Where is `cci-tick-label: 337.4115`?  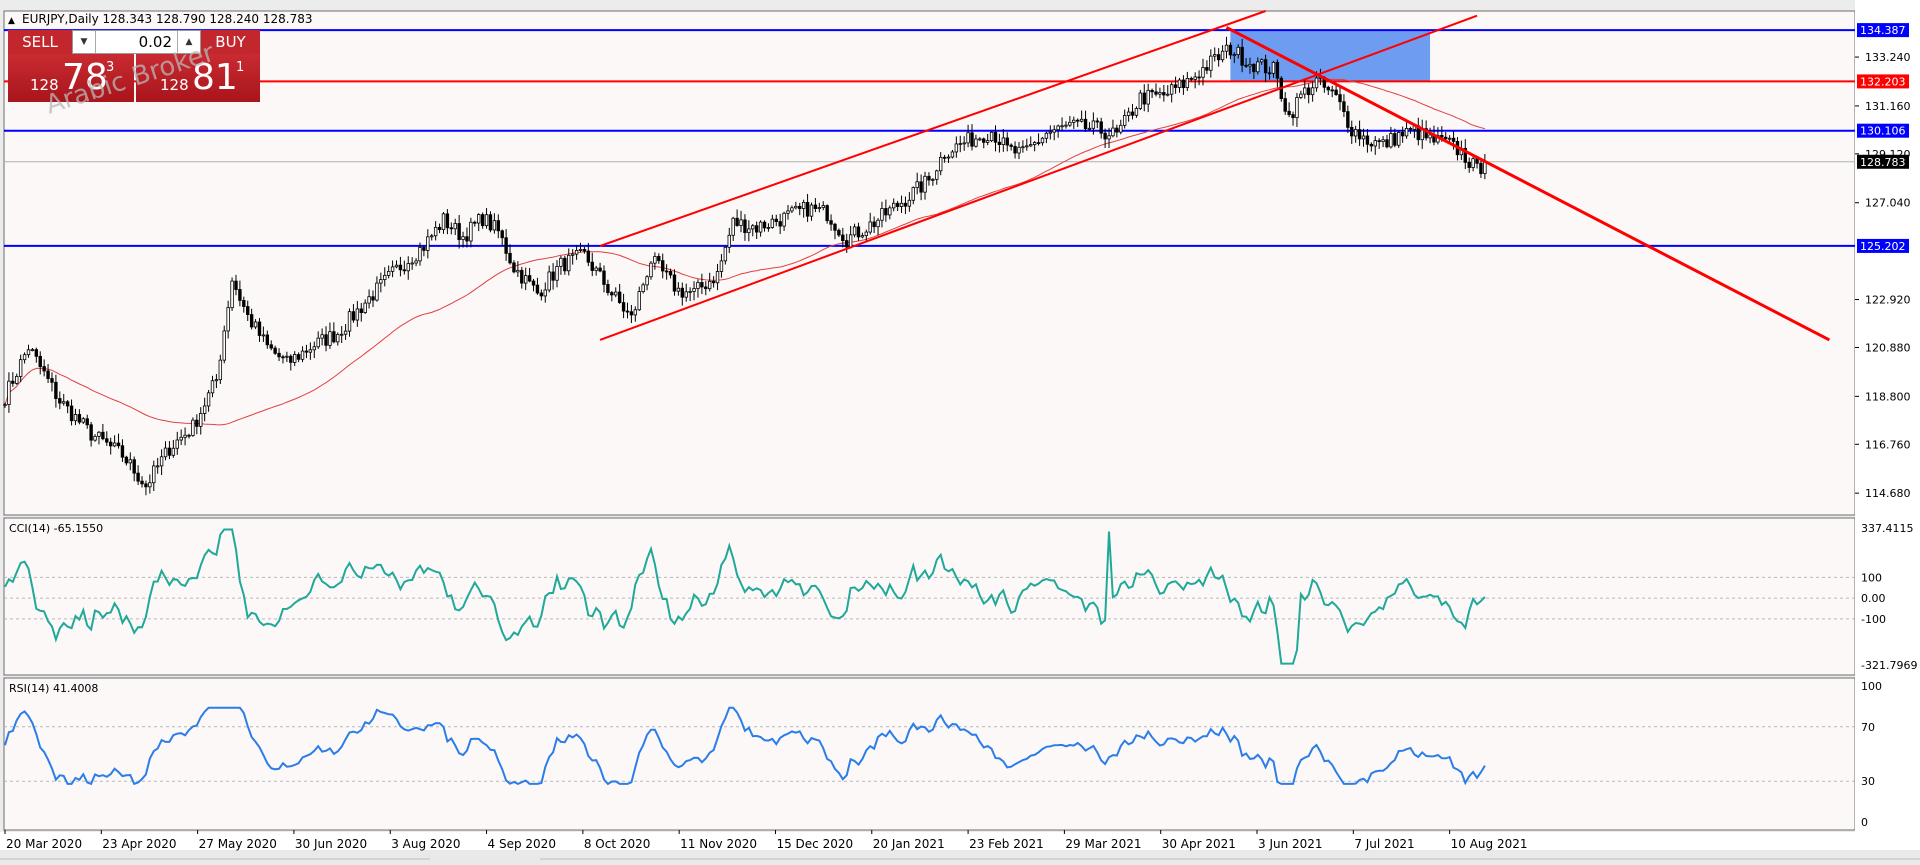
cci-tick-label: 337.4115 is located at coordinates (1887, 528).